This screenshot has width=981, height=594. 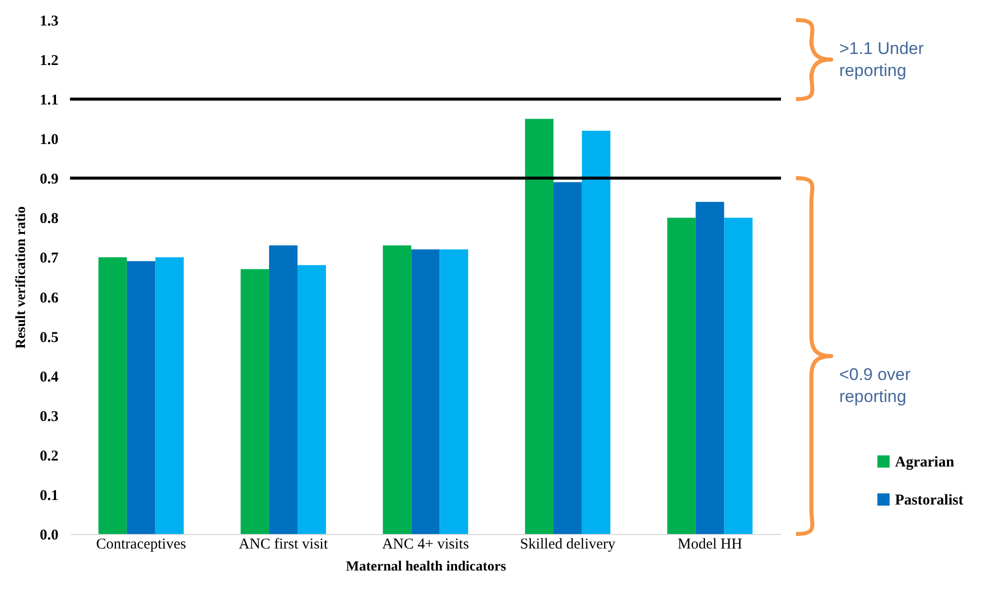 I want to click on text: >1.1 Under reporting, so click(x=882, y=60).